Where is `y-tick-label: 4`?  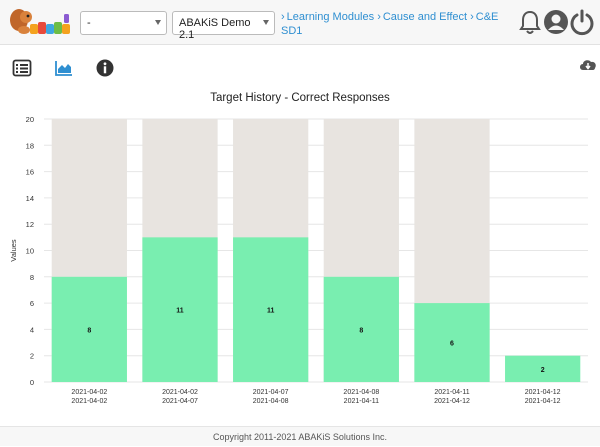
y-tick-label: 4 is located at coordinates (32, 329).